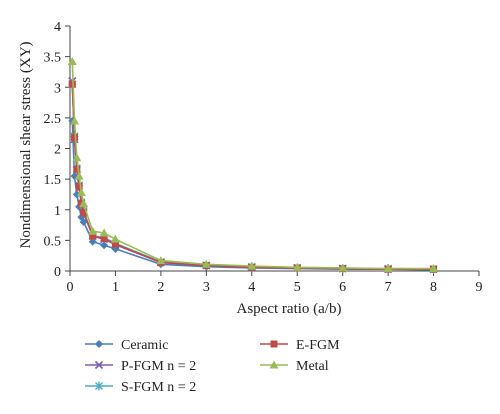 The image size is (500, 414). Describe the element at coordinates (26, 144) in the screenshot. I see `y-axis-label: Nondimensional shear stress (XY)` at that location.